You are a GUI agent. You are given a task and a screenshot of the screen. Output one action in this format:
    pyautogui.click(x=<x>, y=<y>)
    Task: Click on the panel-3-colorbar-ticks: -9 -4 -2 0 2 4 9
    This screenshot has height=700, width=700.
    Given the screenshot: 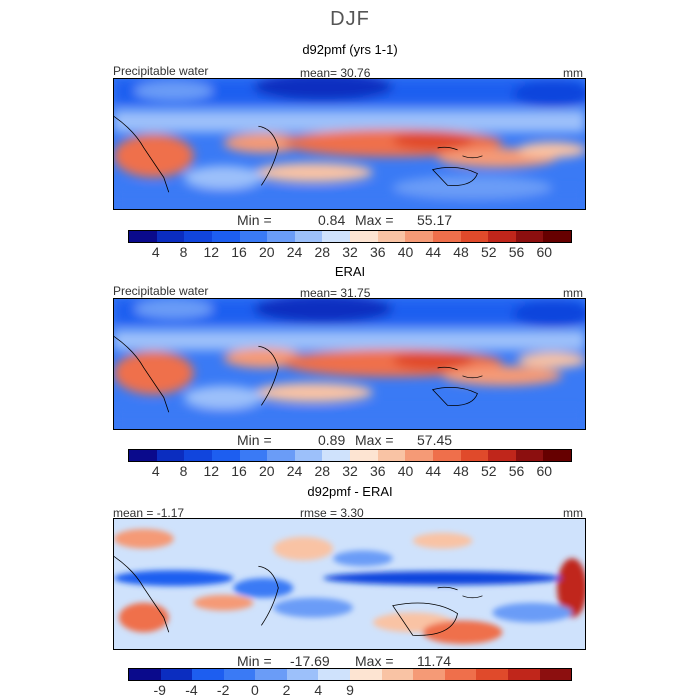 What is the action you would take?
    pyautogui.click(x=350, y=691)
    